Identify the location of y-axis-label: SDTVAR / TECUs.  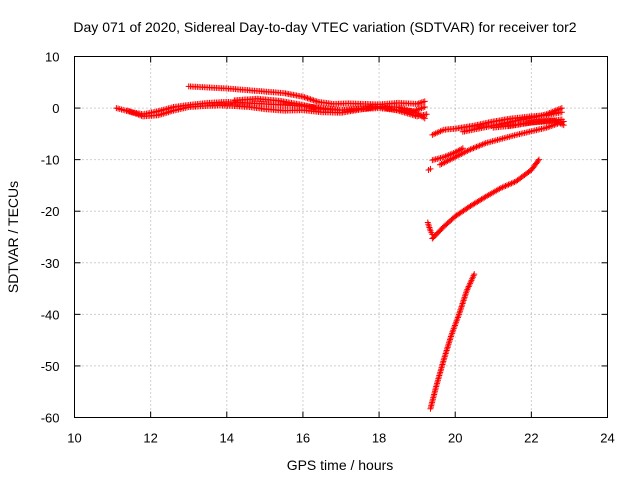
(13, 237).